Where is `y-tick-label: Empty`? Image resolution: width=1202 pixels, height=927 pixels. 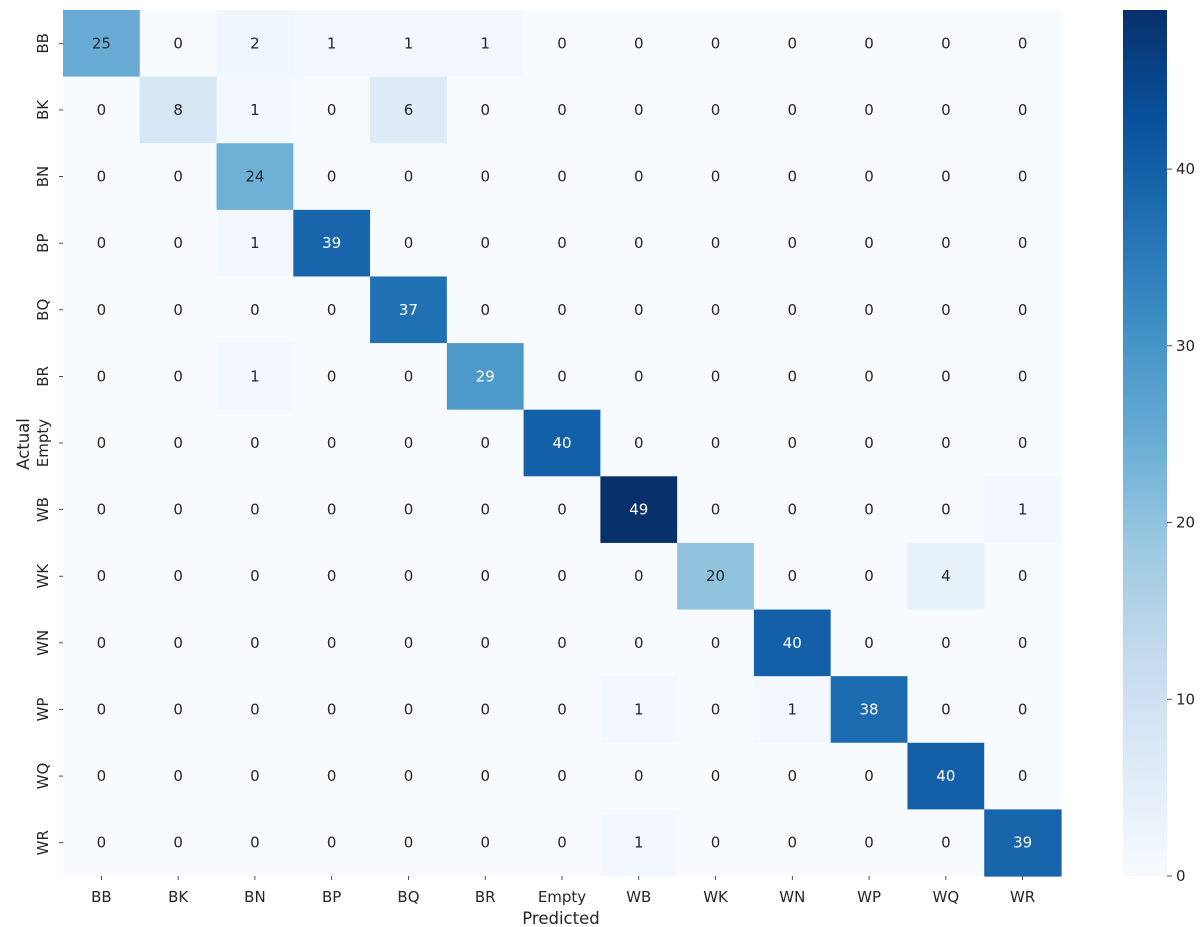 y-tick-label: Empty is located at coordinates (43, 443).